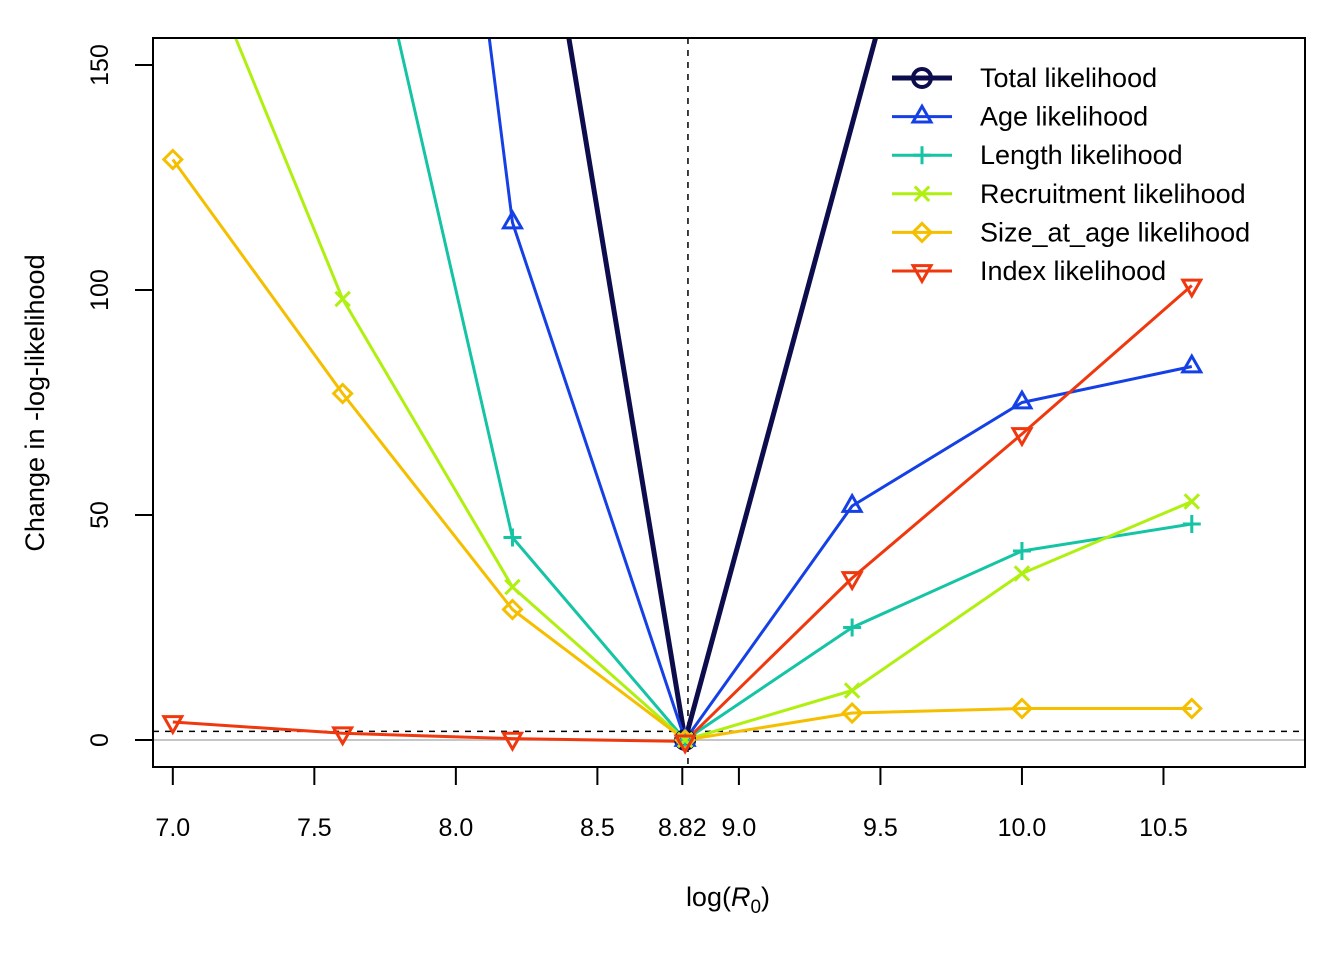  I want to click on x-tick-label: 10.5, so click(1163, 828).